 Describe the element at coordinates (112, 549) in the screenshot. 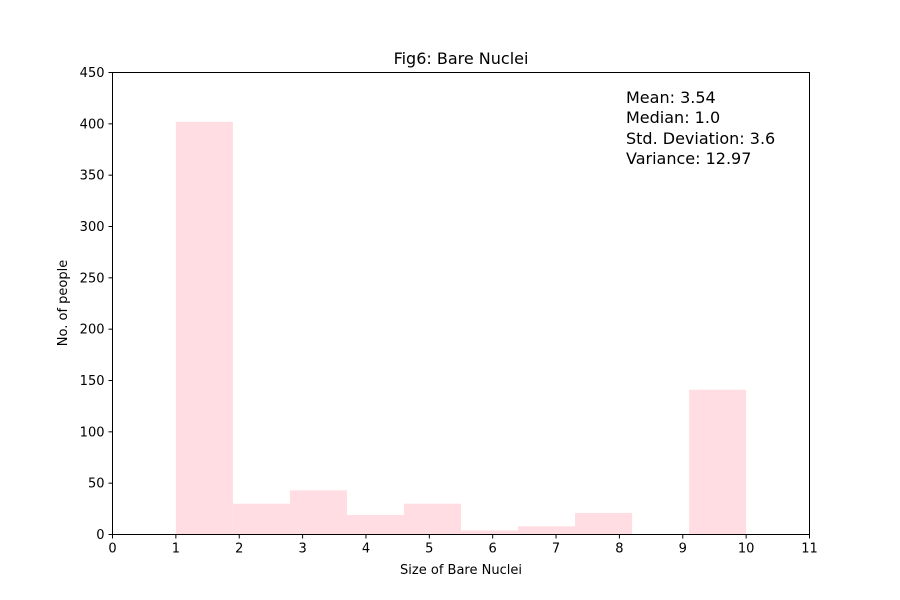

I see `x-tick-label-0: 0` at that location.